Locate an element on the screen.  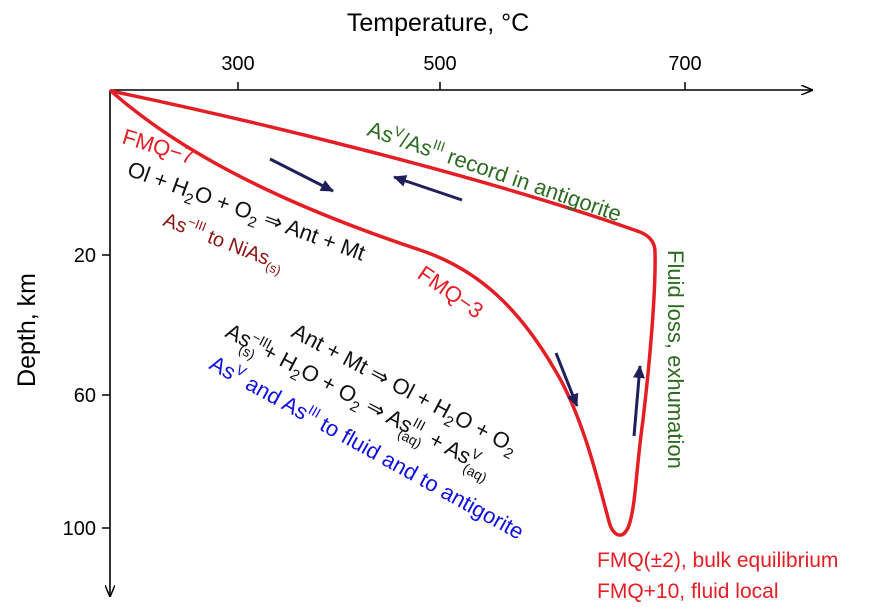
x-tick-label-300: 300 is located at coordinates (237, 64).